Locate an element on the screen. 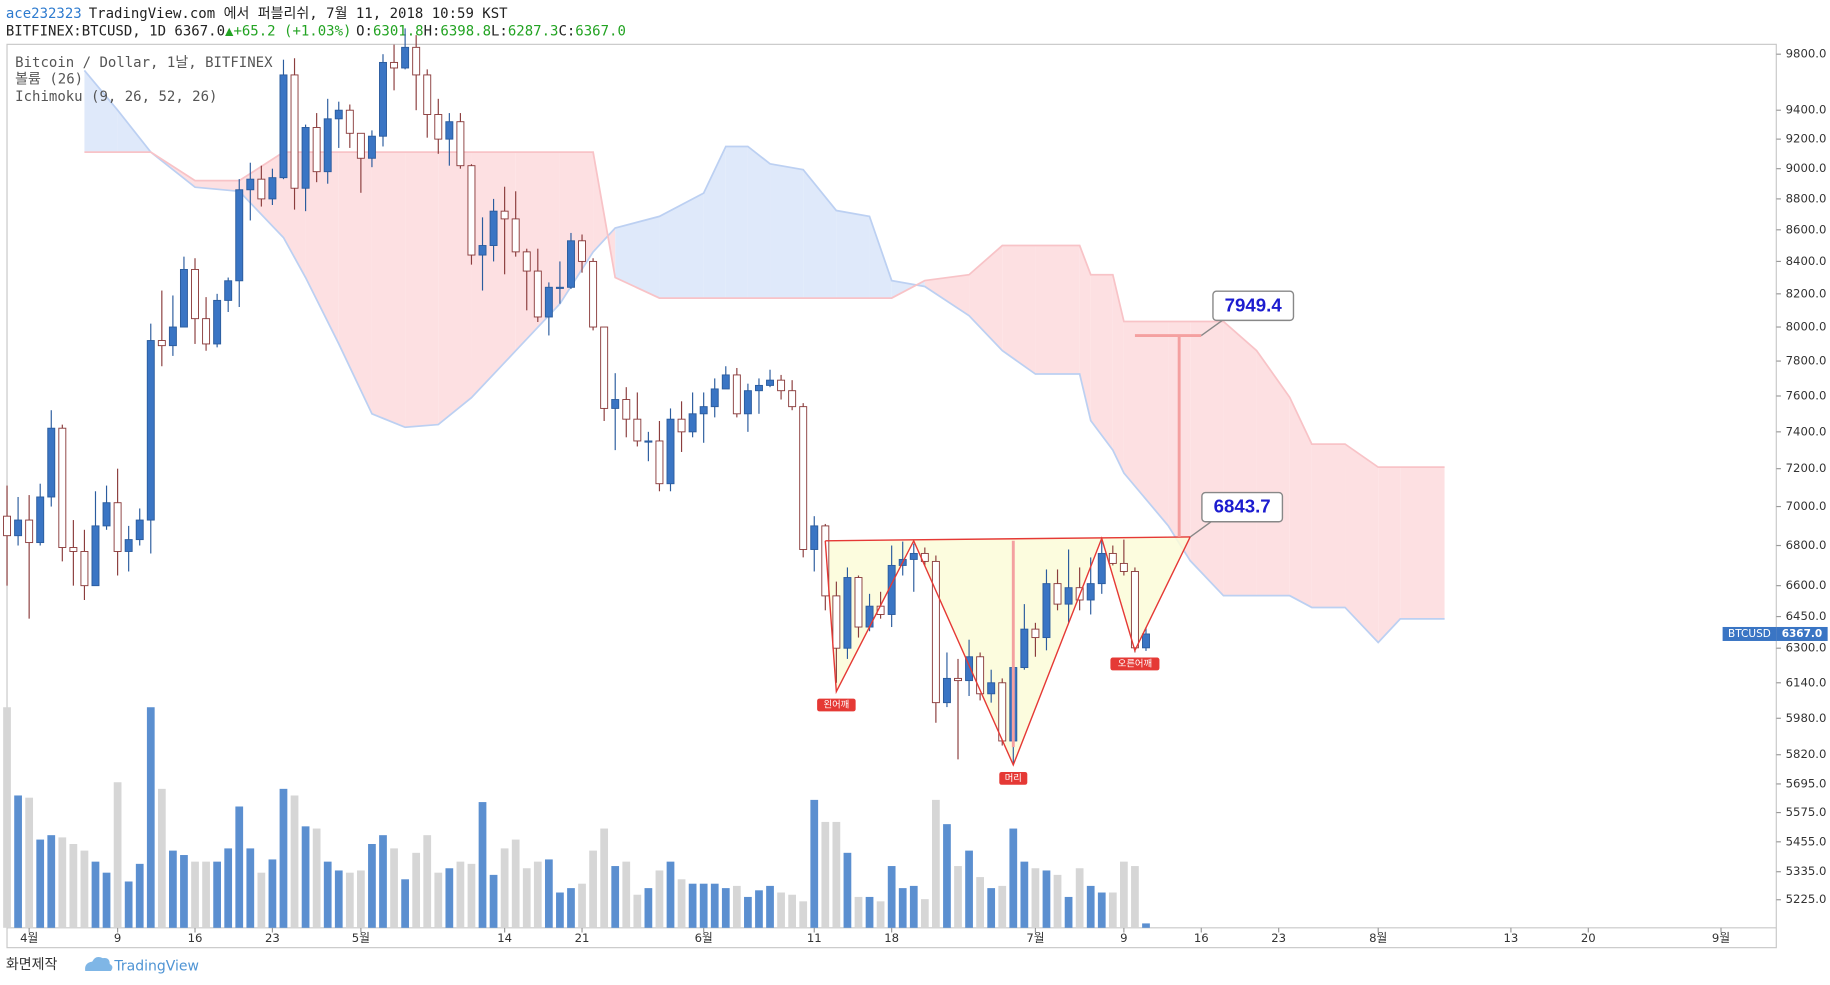  x-tick-label: 9 is located at coordinates (117, 938).